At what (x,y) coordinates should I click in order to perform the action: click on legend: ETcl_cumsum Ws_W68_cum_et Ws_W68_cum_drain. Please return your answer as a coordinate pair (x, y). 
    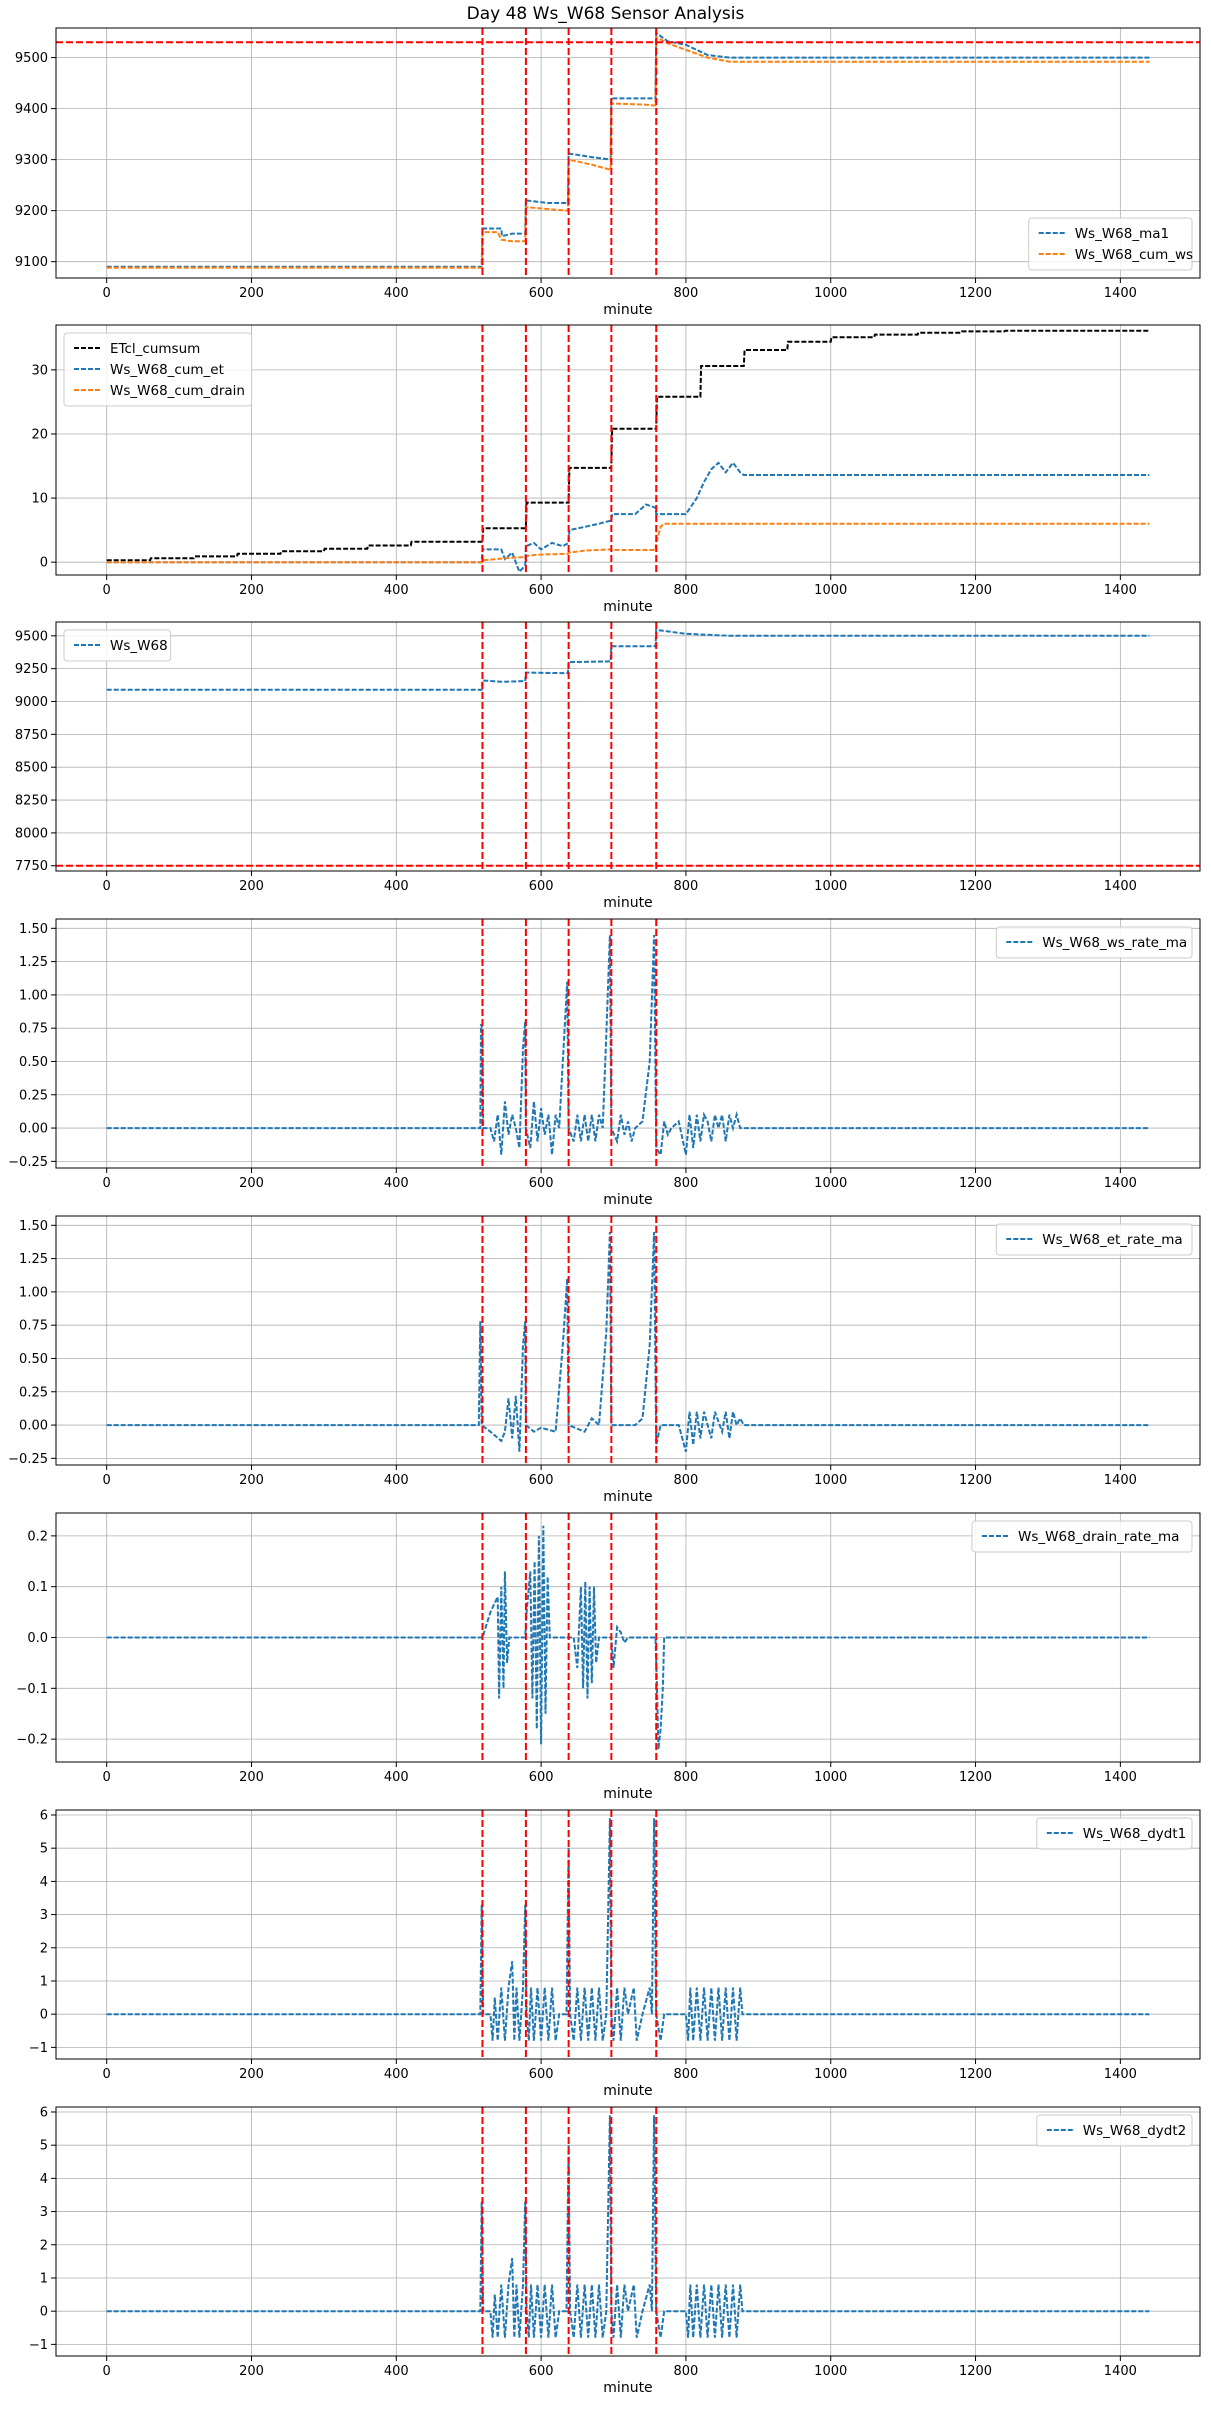
    Looking at the image, I should click on (158, 369).